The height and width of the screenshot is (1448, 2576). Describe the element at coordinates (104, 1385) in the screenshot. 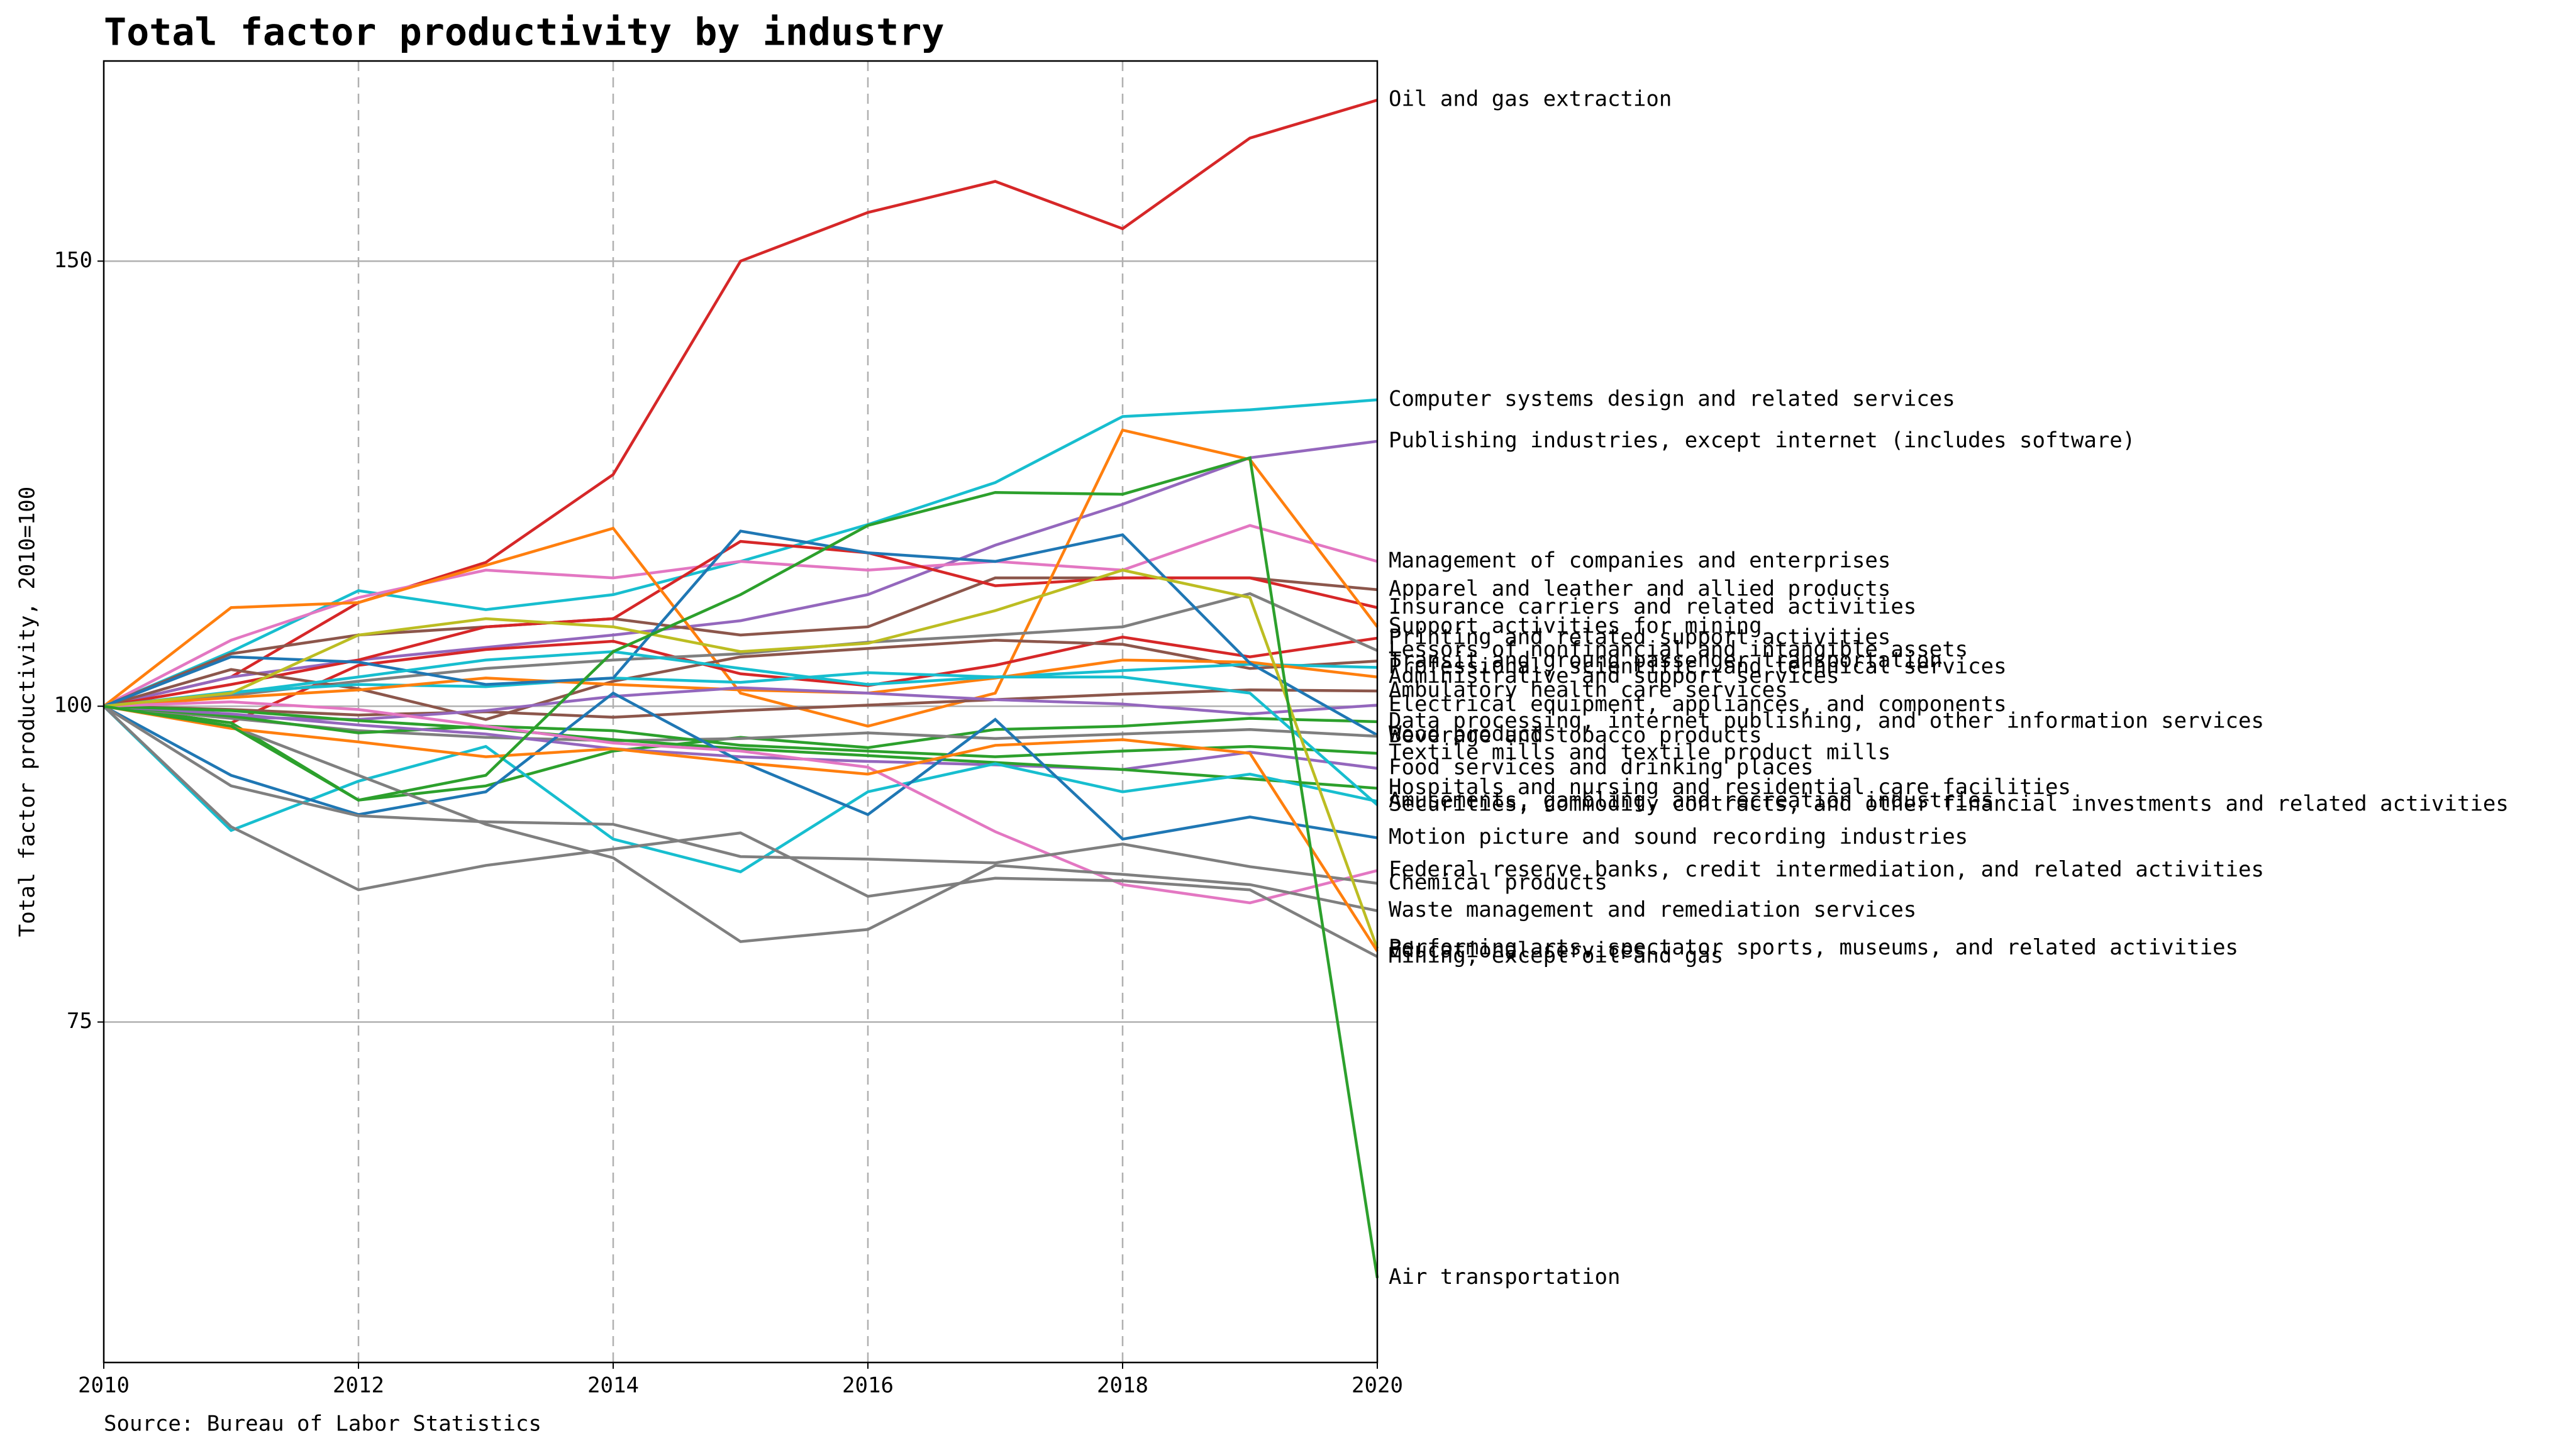

I see `x-tick-label: 2010` at that location.